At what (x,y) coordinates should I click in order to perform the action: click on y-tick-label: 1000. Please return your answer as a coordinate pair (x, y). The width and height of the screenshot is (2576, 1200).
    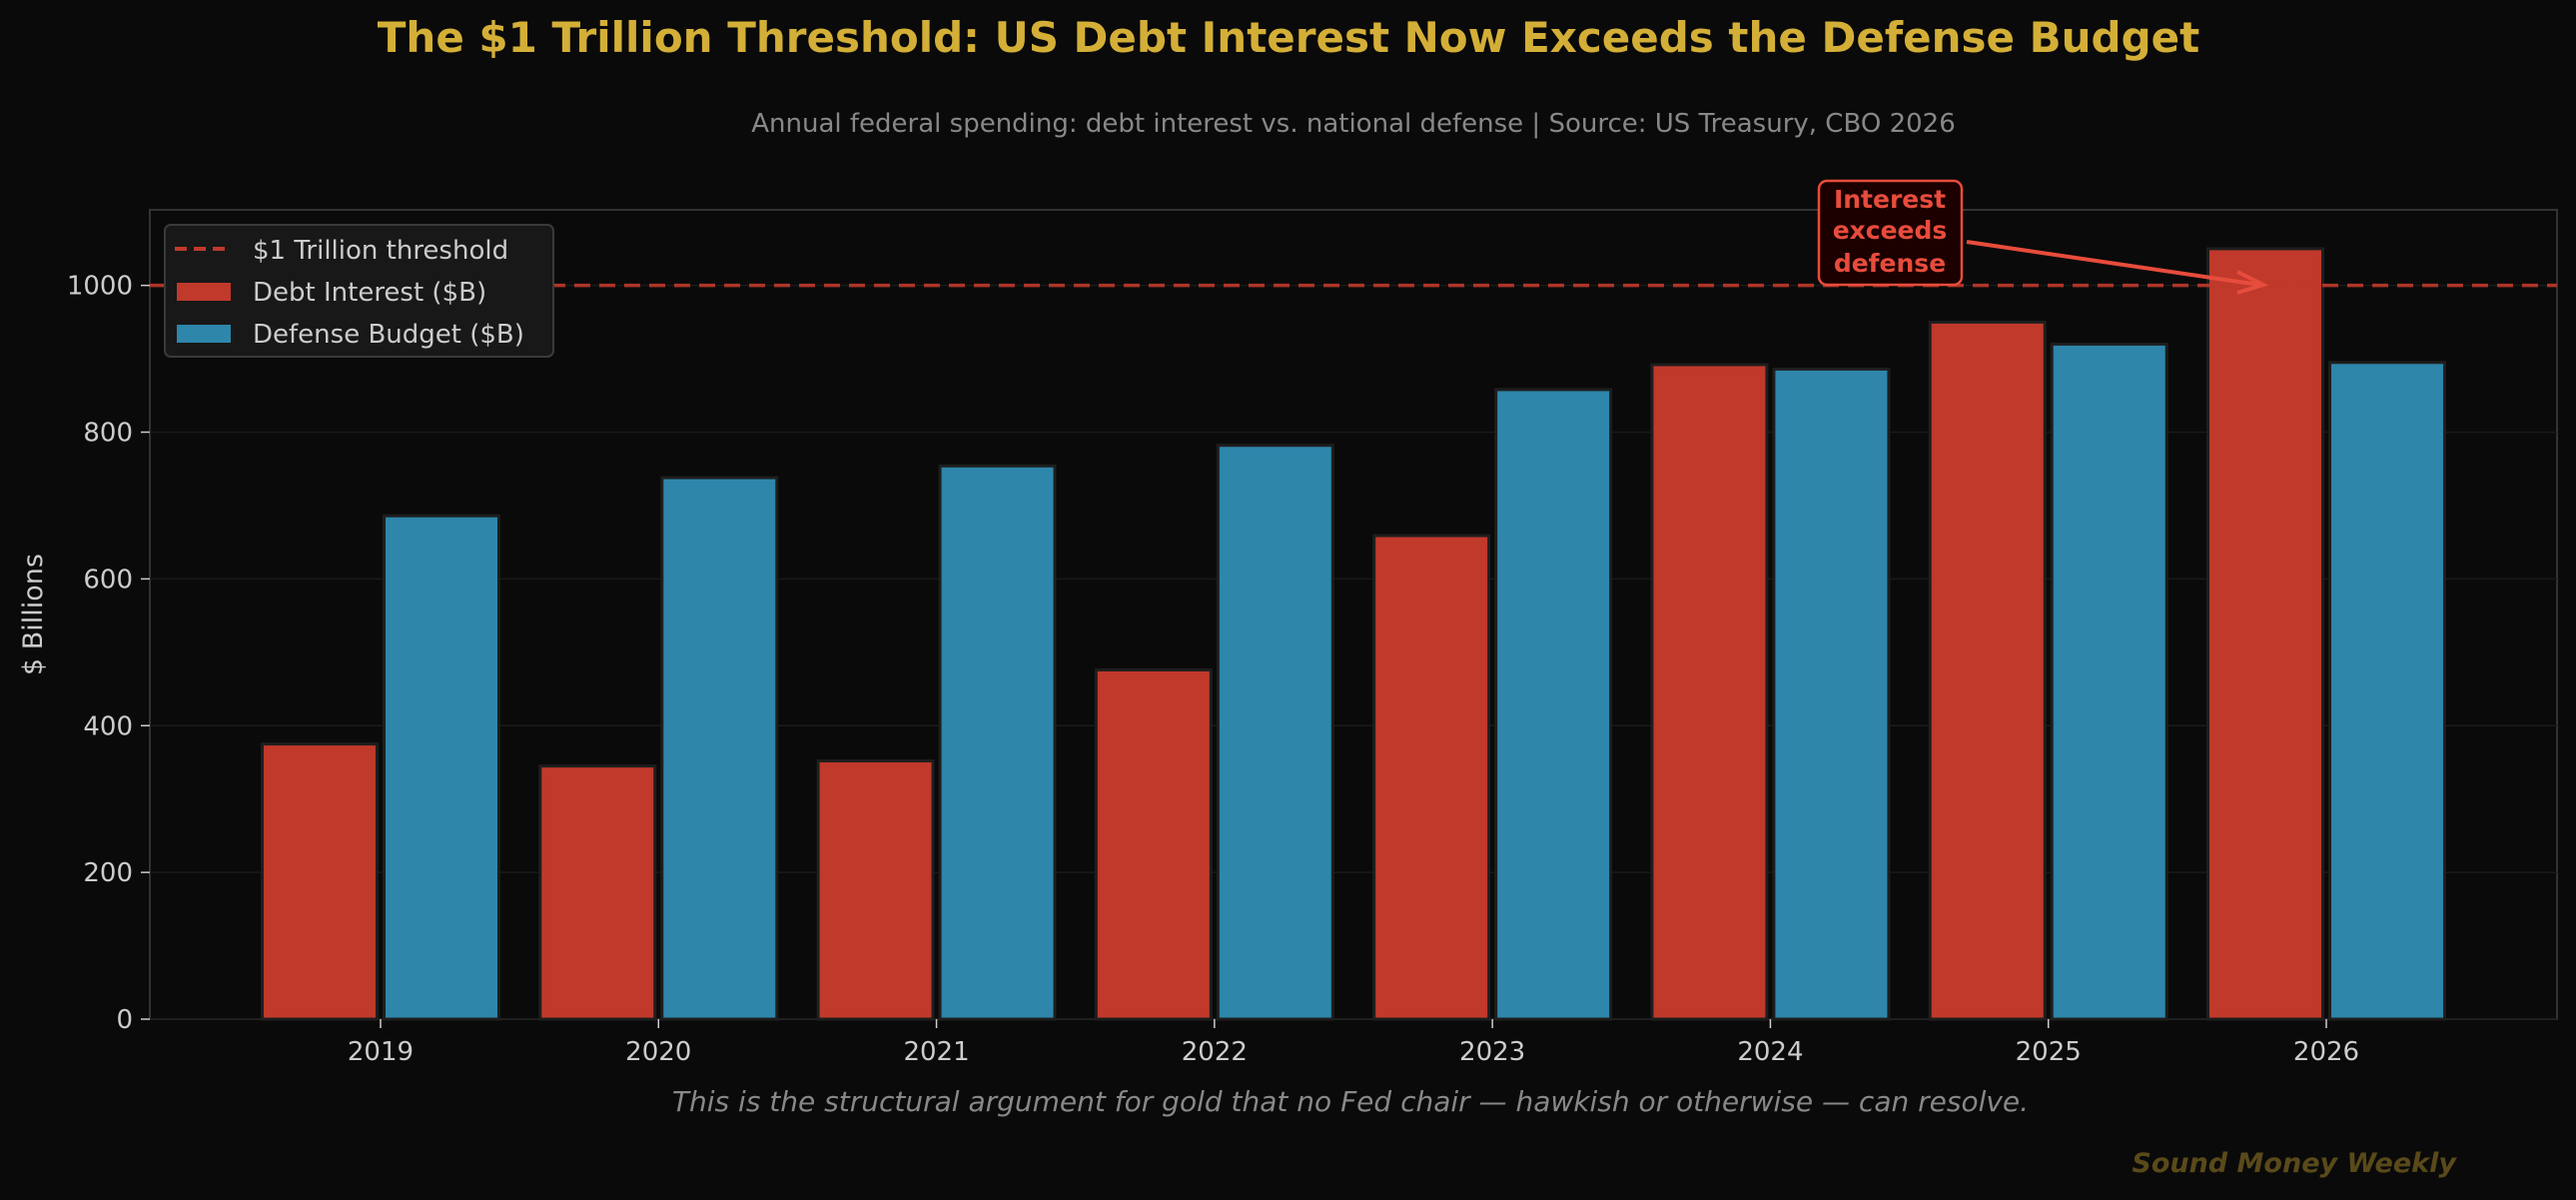
    Looking at the image, I should click on (100, 287).